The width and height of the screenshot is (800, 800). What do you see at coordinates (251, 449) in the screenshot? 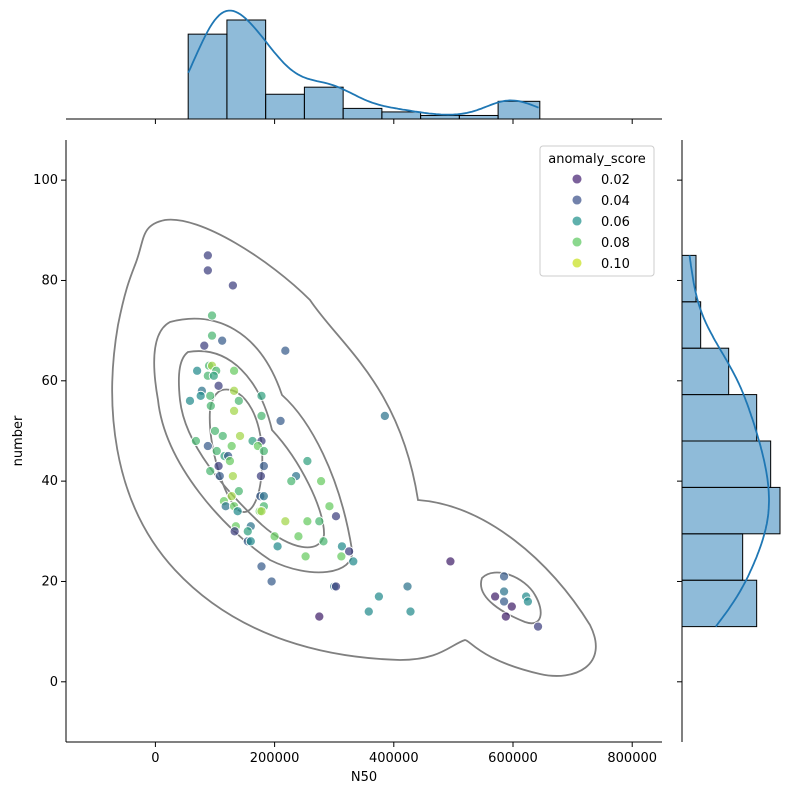
I see `kde-contour-third` at bounding box center [251, 449].